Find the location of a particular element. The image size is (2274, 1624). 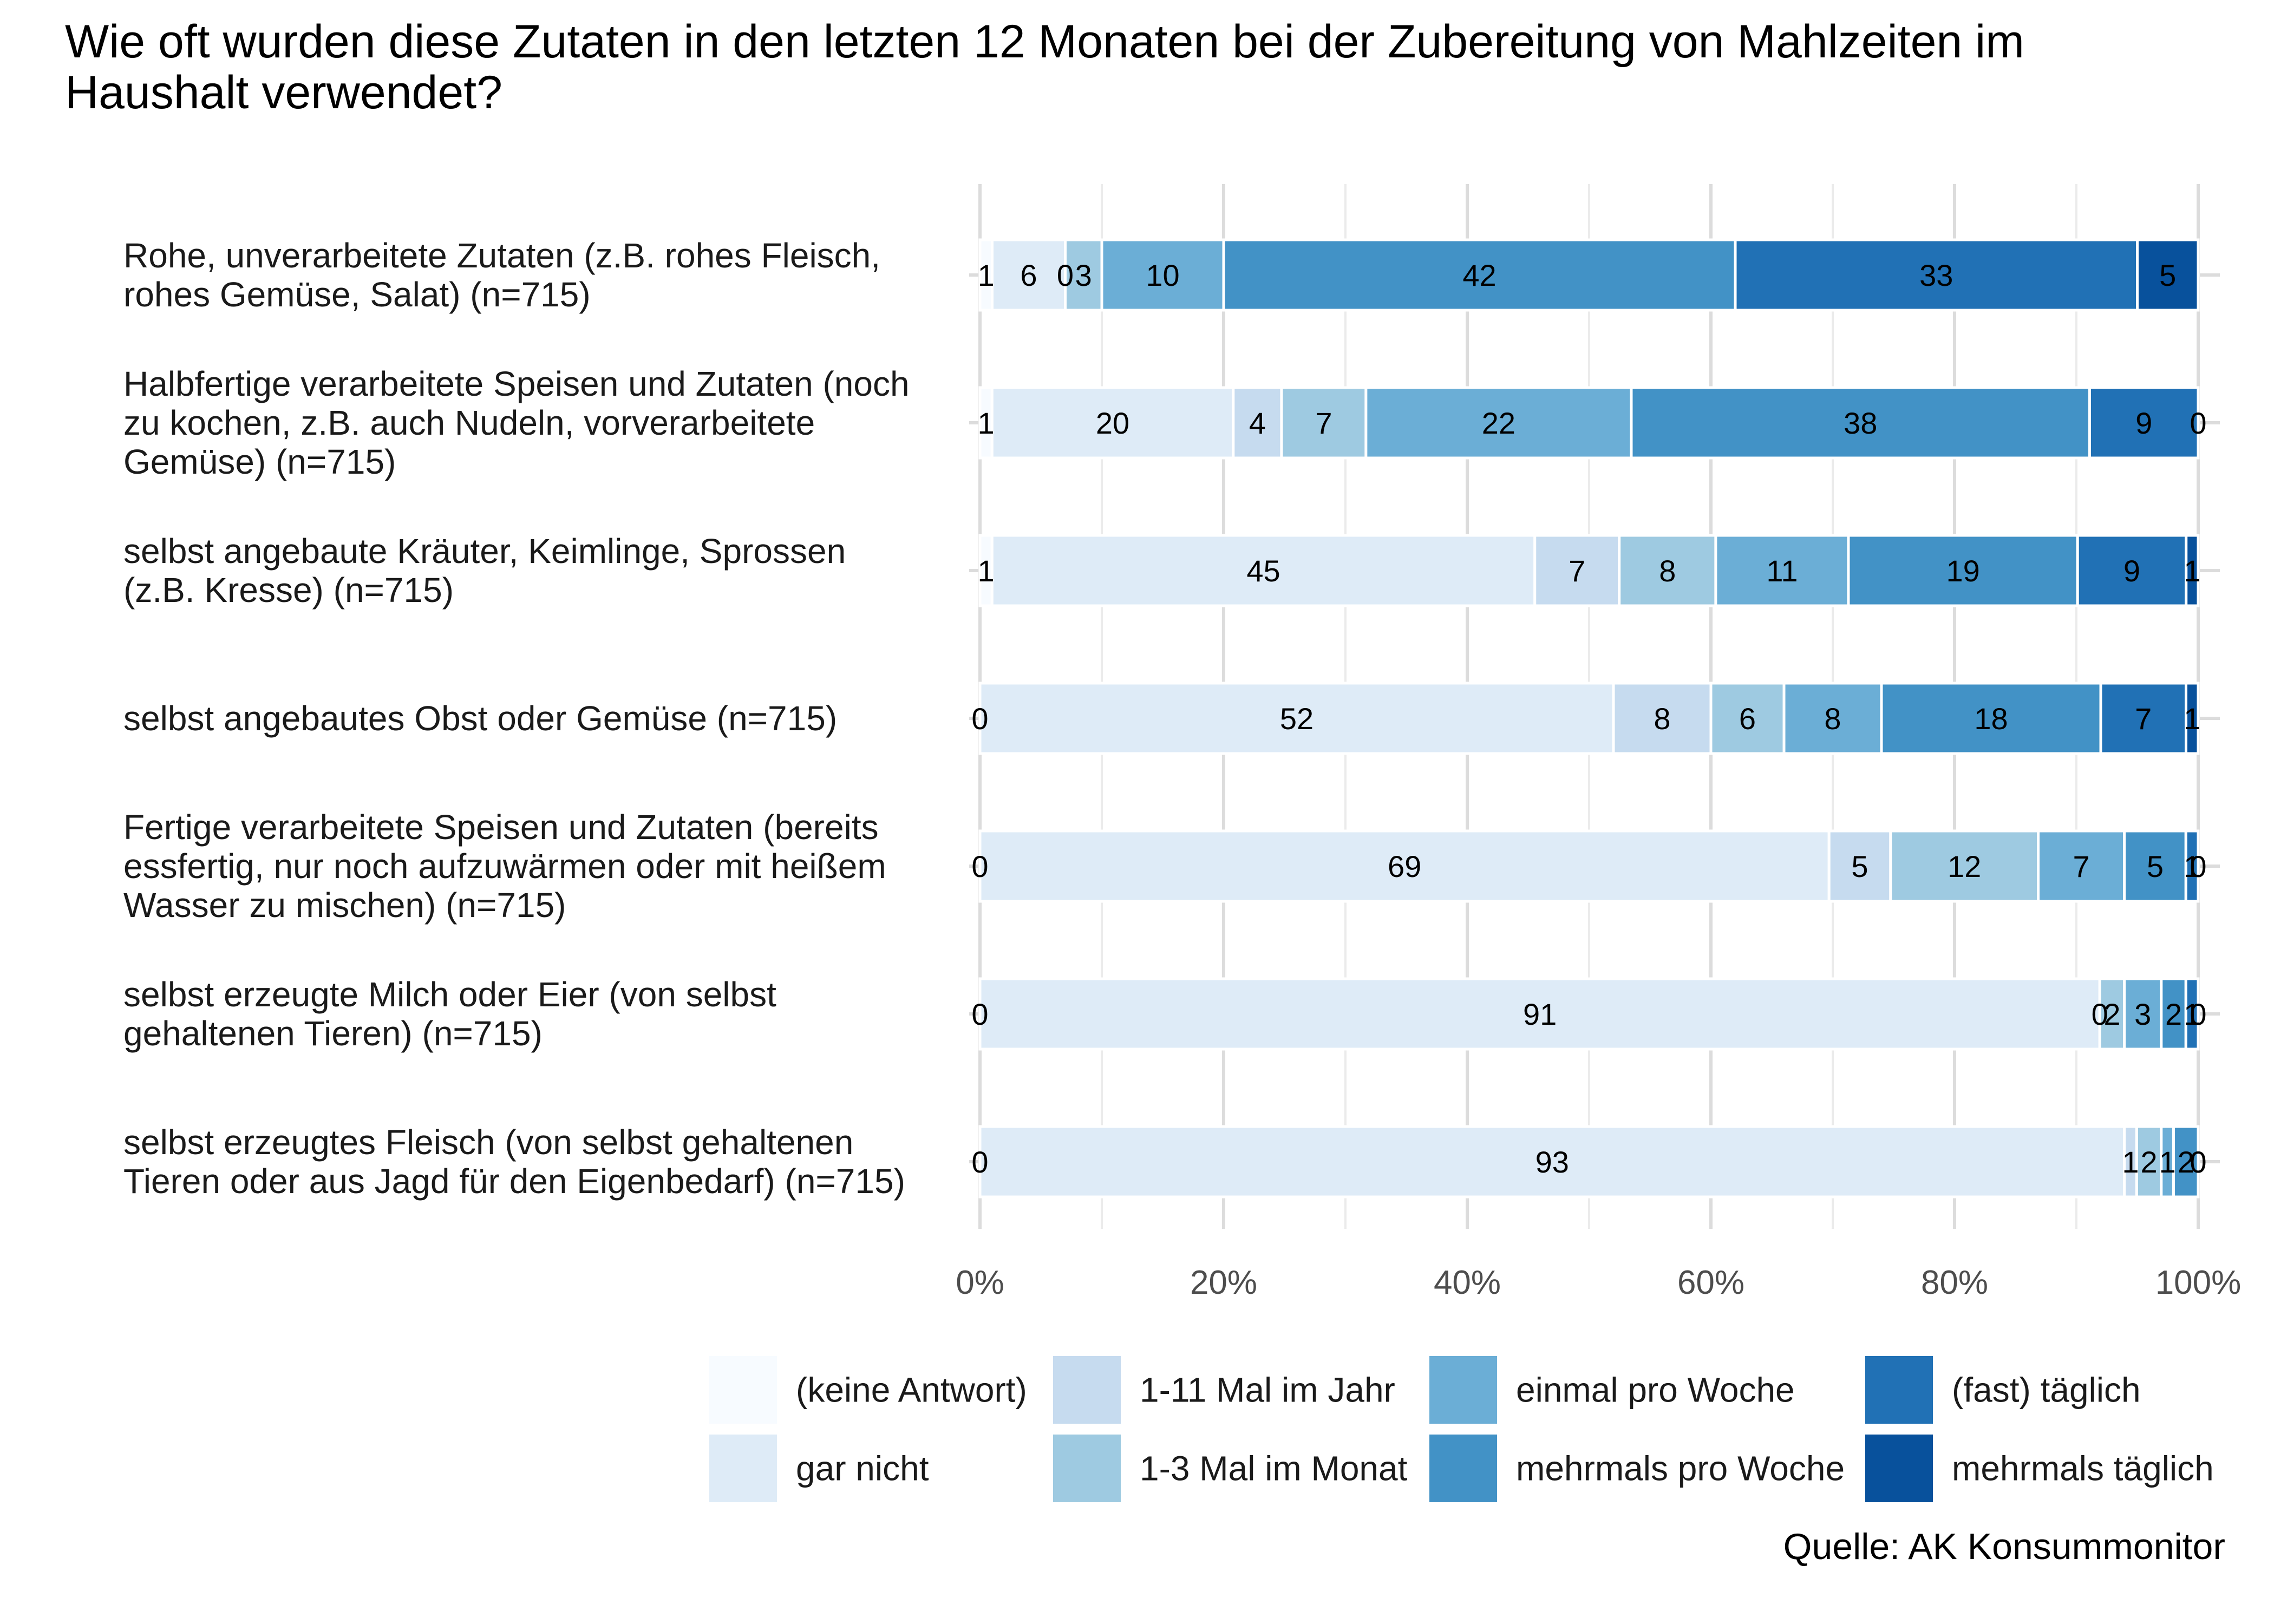

value-label-2-6: 38 is located at coordinates (1861, 423).